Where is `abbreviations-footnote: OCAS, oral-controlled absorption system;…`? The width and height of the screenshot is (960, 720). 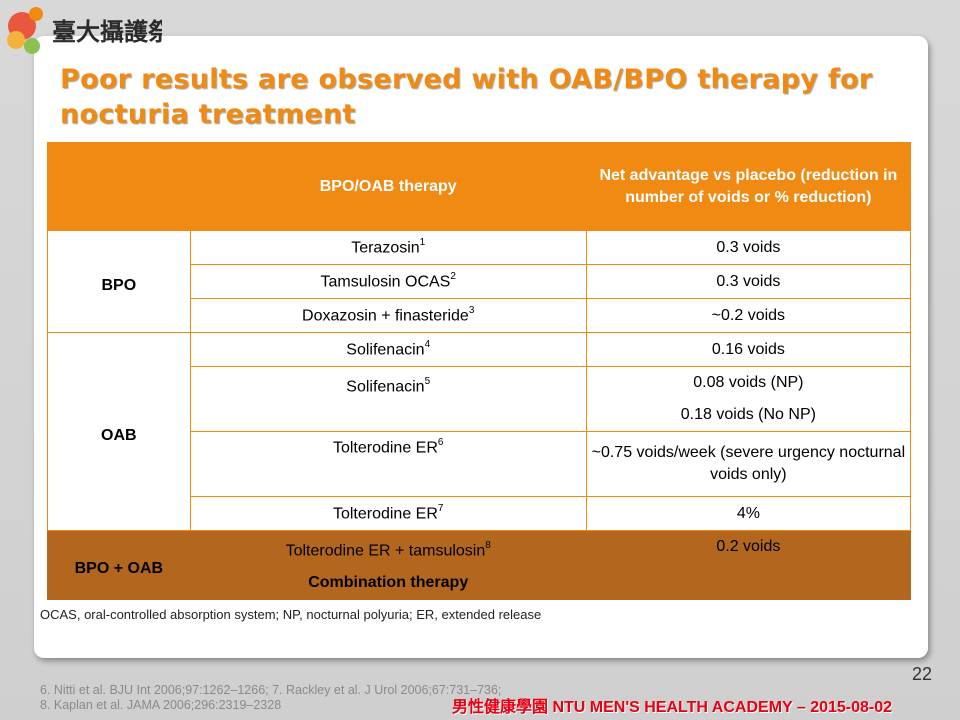
abbreviations-footnote: OCAS, oral-controlled absorption system;… is located at coordinates (291, 614).